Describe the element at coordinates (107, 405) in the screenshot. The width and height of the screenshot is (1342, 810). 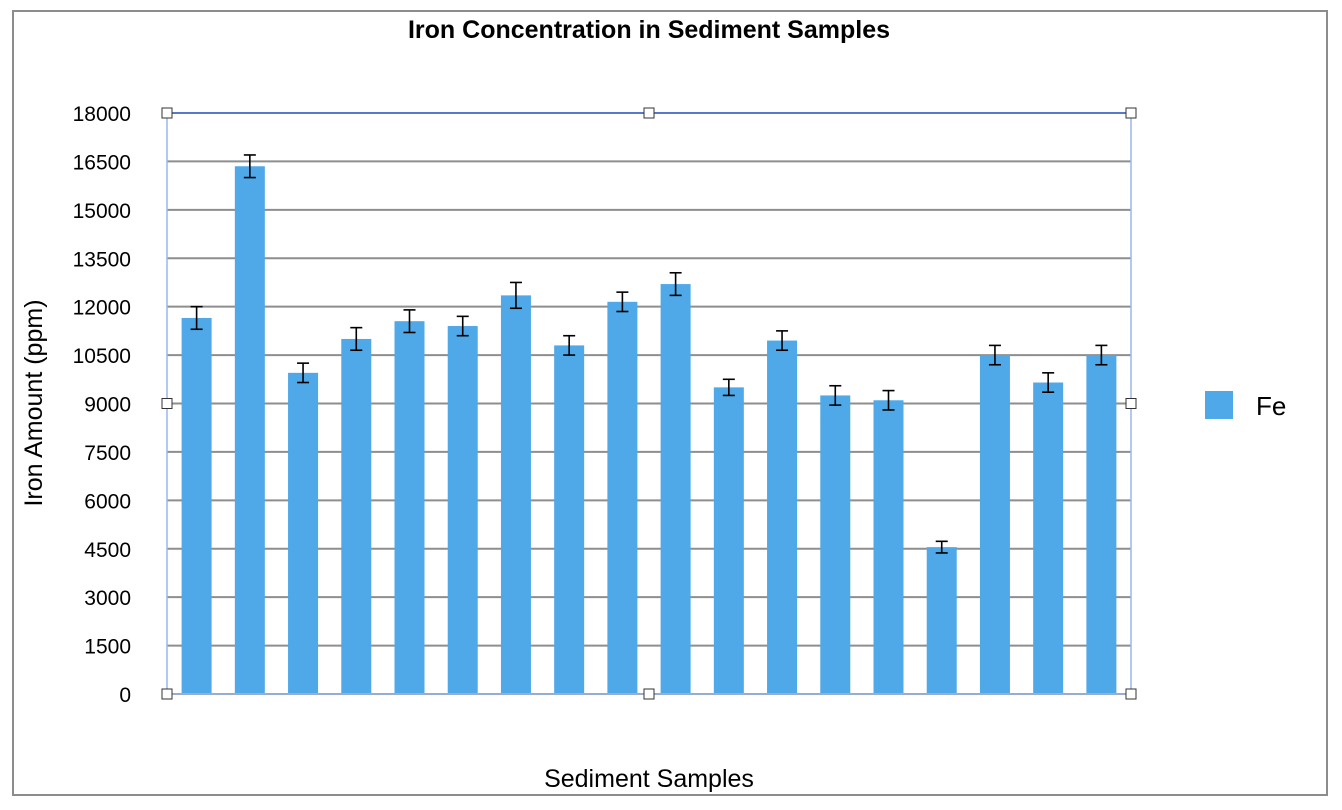
I see `y-tick-label: 9000` at that location.